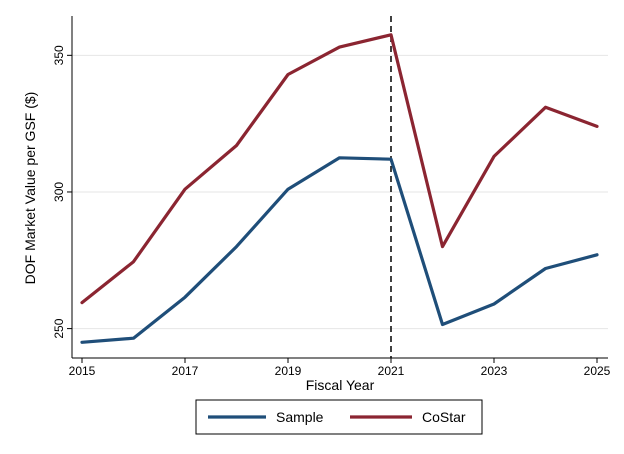  I want to click on legend-label-sample: Sample, so click(300, 417).